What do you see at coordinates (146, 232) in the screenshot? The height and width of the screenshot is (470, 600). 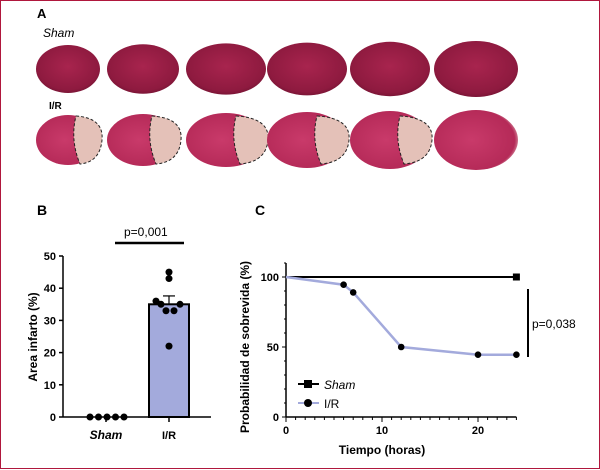 I see `pvalue-annotation-b: p=0,001` at bounding box center [146, 232].